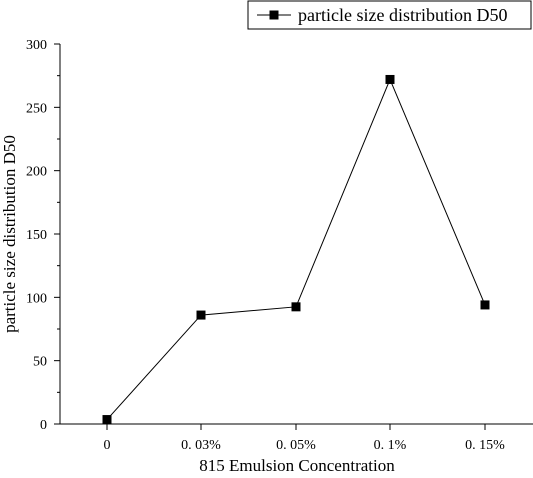 The width and height of the screenshot is (533, 478). Describe the element at coordinates (36, 172) in the screenshot. I see `y-tick-label: 200` at that location.